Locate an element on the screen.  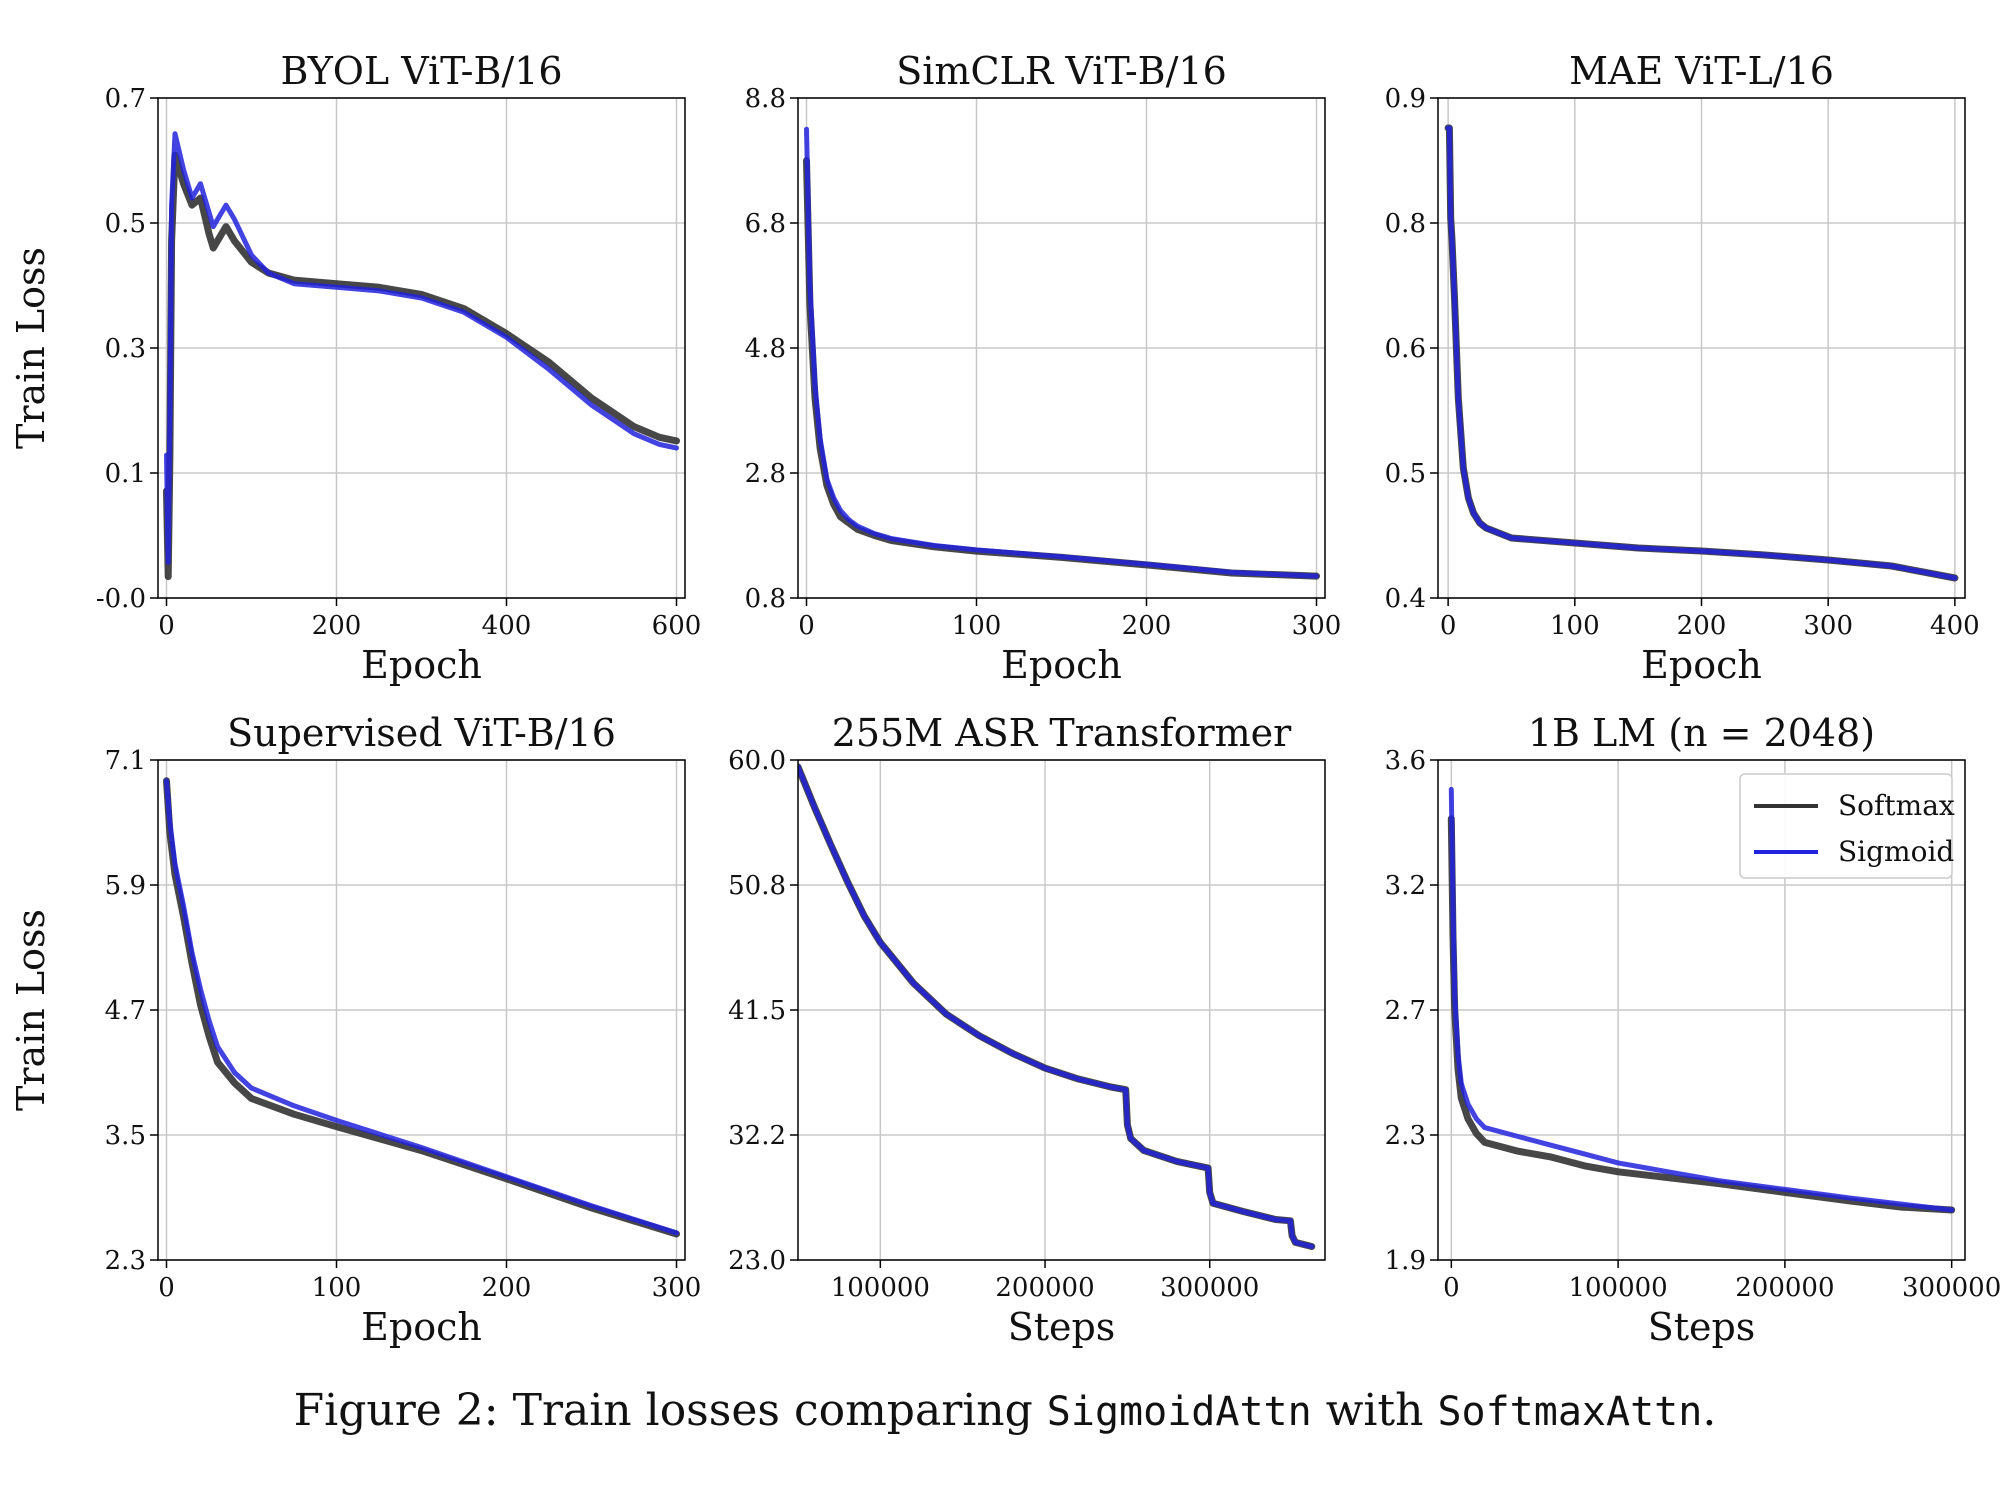
y-tick-label: 32.2 is located at coordinates (757, 1136).